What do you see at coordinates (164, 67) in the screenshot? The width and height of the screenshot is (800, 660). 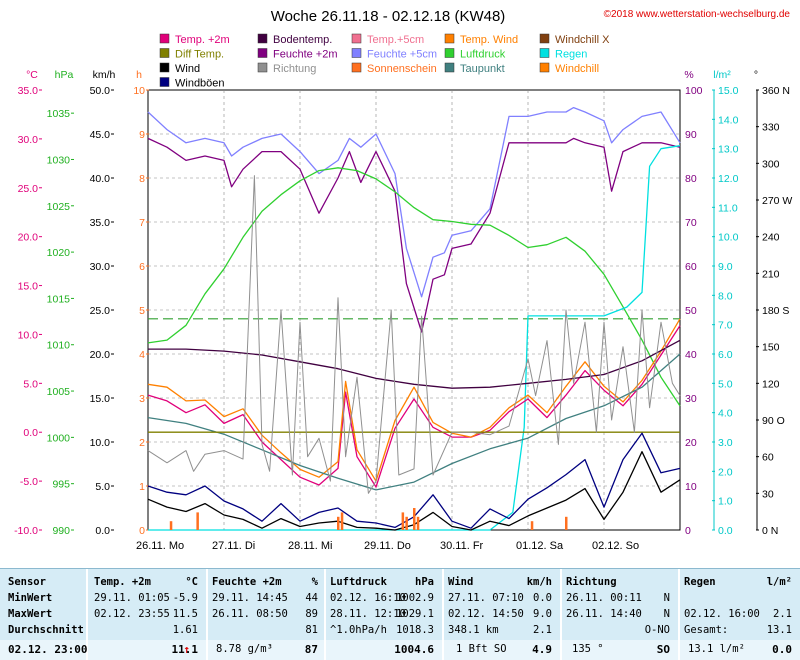 I see `legend-swatch-wind` at bounding box center [164, 67].